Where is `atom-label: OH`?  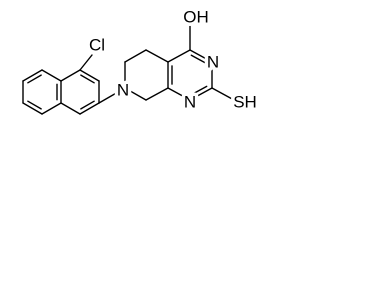 atom-label: OH is located at coordinates (196, 16).